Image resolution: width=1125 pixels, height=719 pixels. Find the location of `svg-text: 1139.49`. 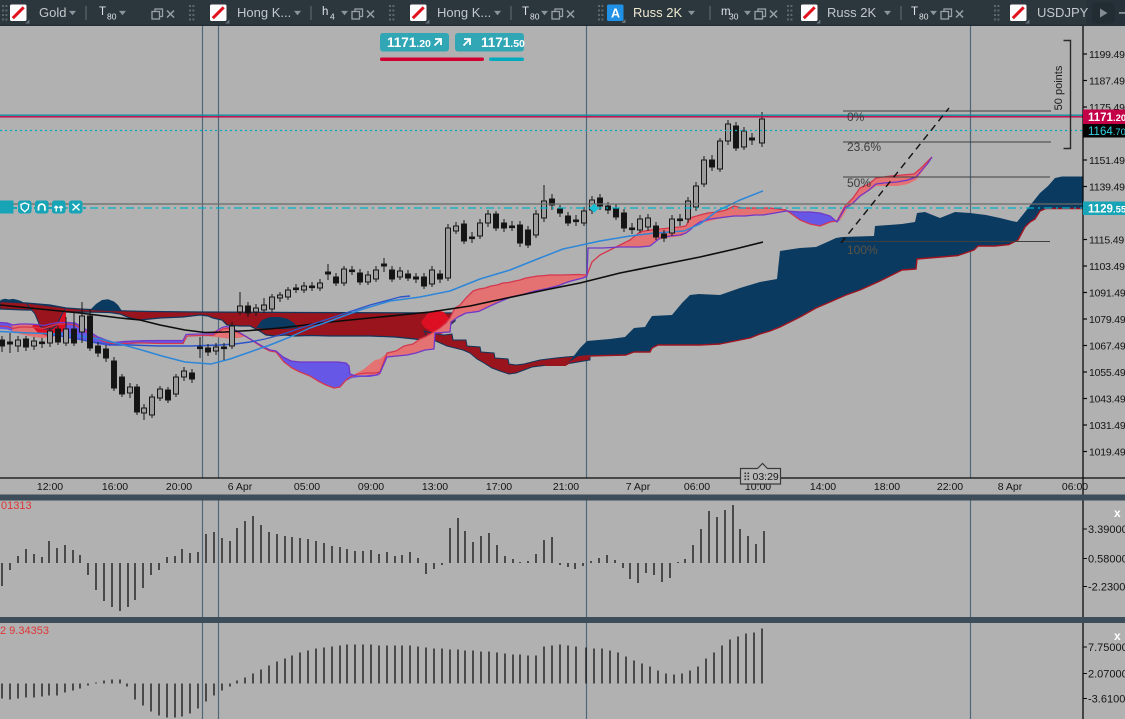

svg-text: 1139.49 is located at coordinates (1107, 188).